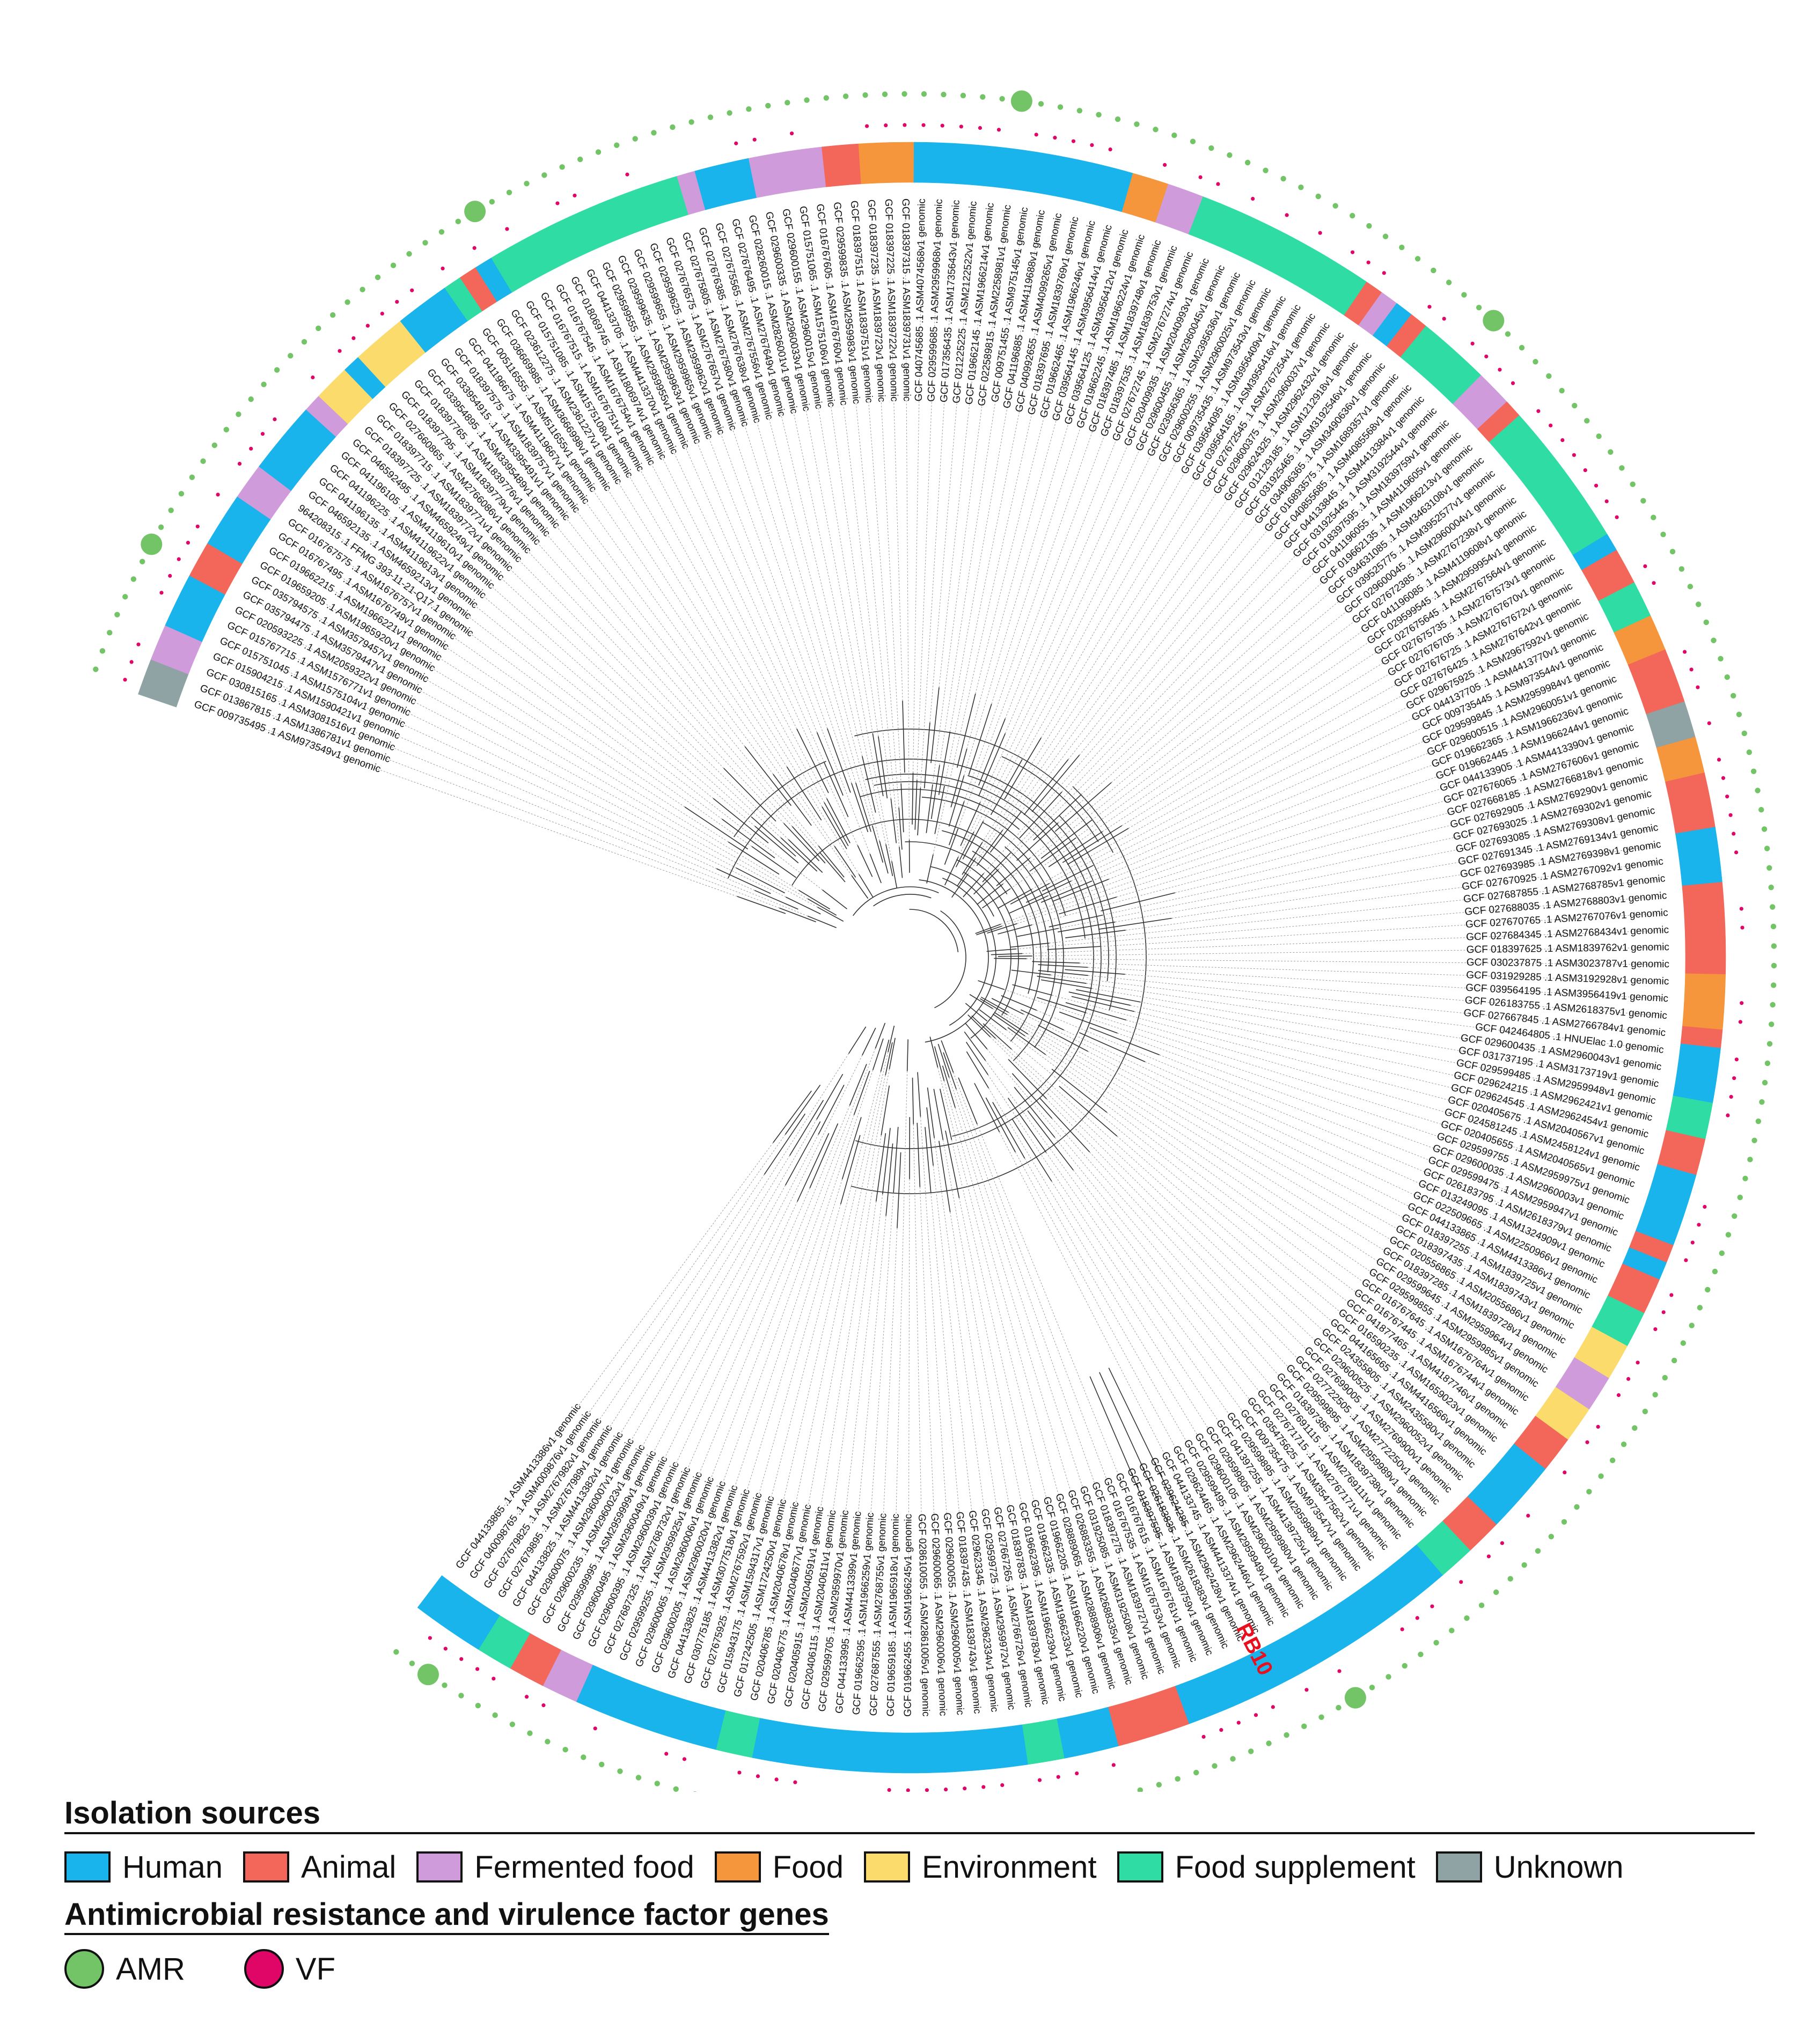  I want to click on legend-label-animal: Animal, so click(349, 1867).